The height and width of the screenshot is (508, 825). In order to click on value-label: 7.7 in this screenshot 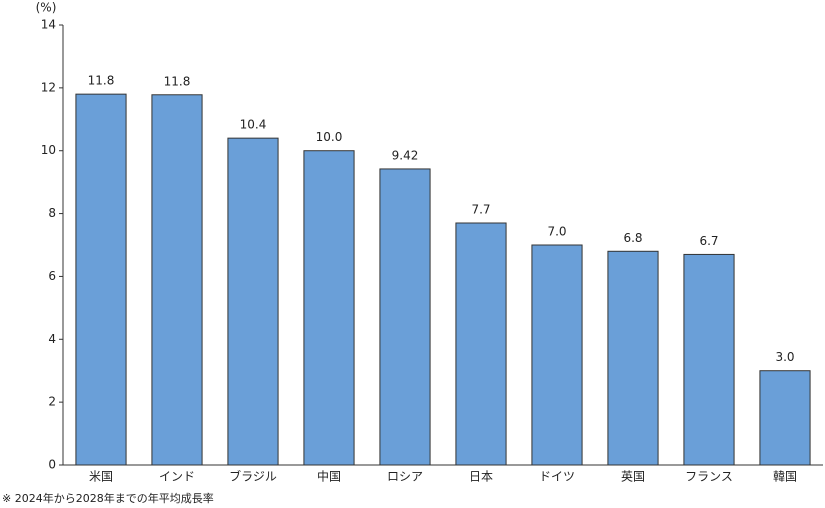, I will do `click(480, 210)`.